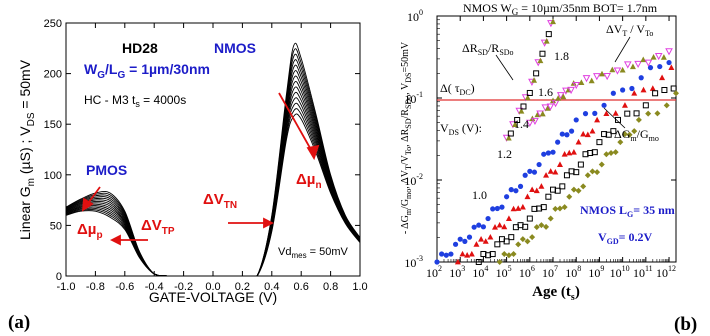  Describe the element at coordinates (183, 287) in the screenshot. I see `x-tick-label: -0.2` at that location.